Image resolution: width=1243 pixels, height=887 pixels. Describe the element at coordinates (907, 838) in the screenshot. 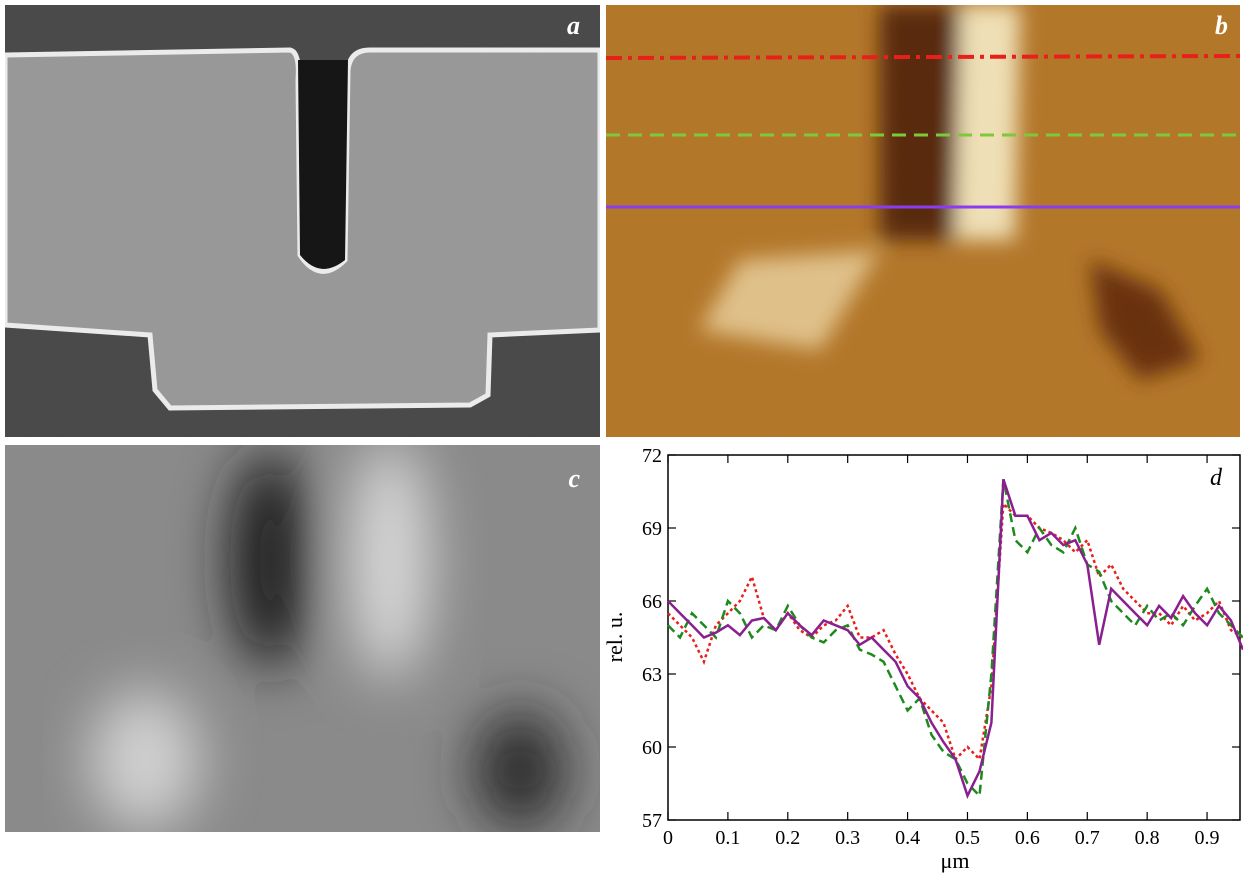

I see `x-tick-label: 0.4` at that location.